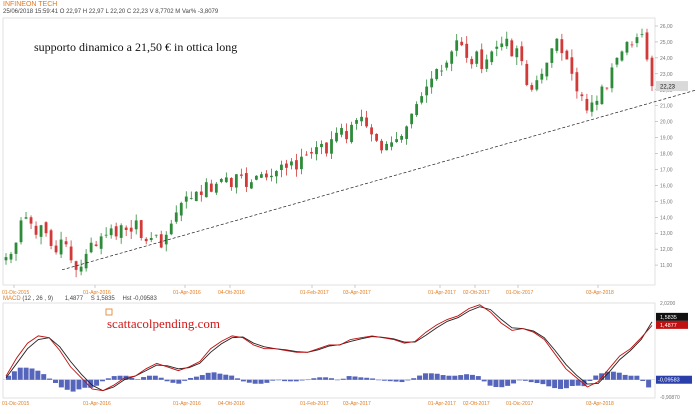 The height and width of the screenshot is (414, 700). I want to click on y-tick-label: 13,00, so click(666, 234).